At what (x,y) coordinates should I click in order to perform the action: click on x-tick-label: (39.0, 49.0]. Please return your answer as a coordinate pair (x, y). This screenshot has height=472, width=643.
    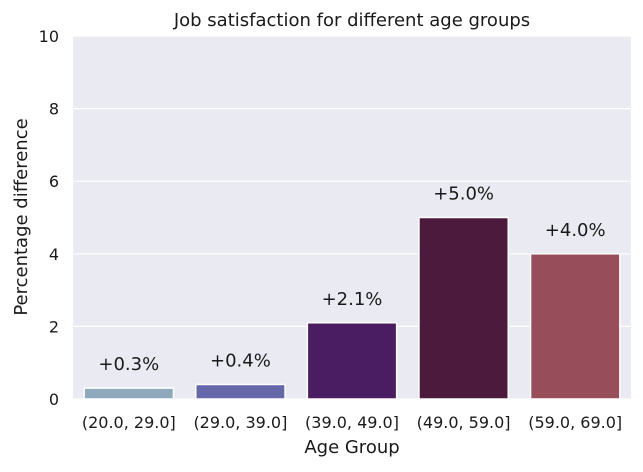
    Looking at the image, I should click on (352, 422).